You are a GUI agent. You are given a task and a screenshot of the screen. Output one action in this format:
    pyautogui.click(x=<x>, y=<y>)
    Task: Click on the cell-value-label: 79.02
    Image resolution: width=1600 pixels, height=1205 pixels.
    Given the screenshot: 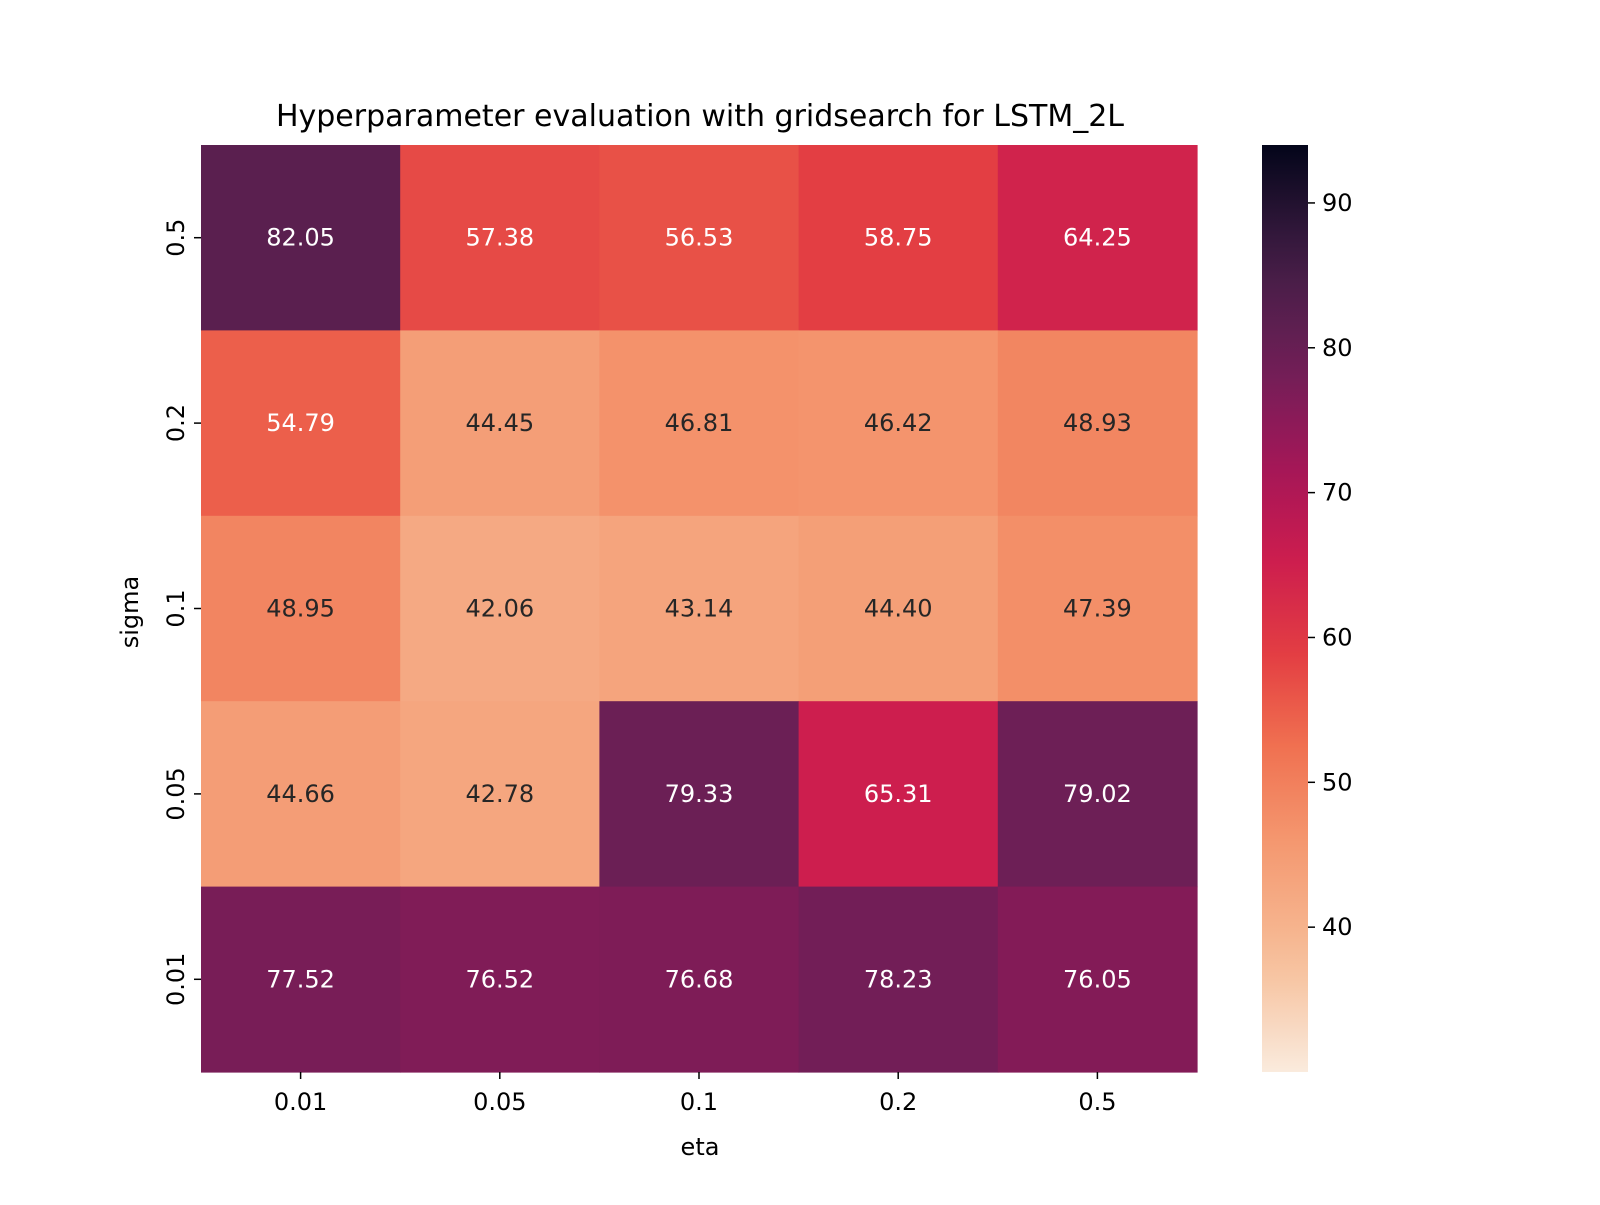 What is the action you would take?
    pyautogui.click(x=1097, y=794)
    